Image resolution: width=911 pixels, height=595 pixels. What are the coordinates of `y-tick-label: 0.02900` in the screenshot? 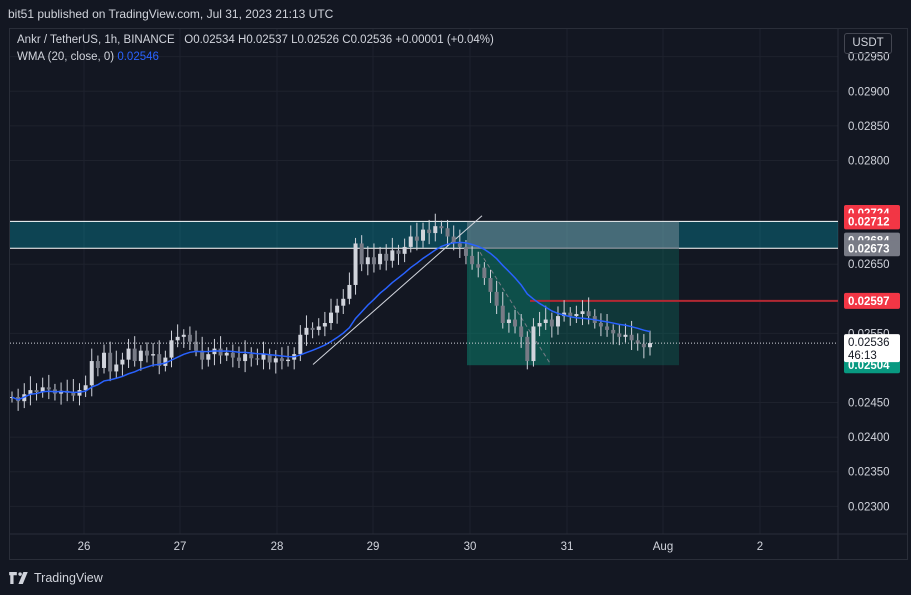 It's located at (869, 92).